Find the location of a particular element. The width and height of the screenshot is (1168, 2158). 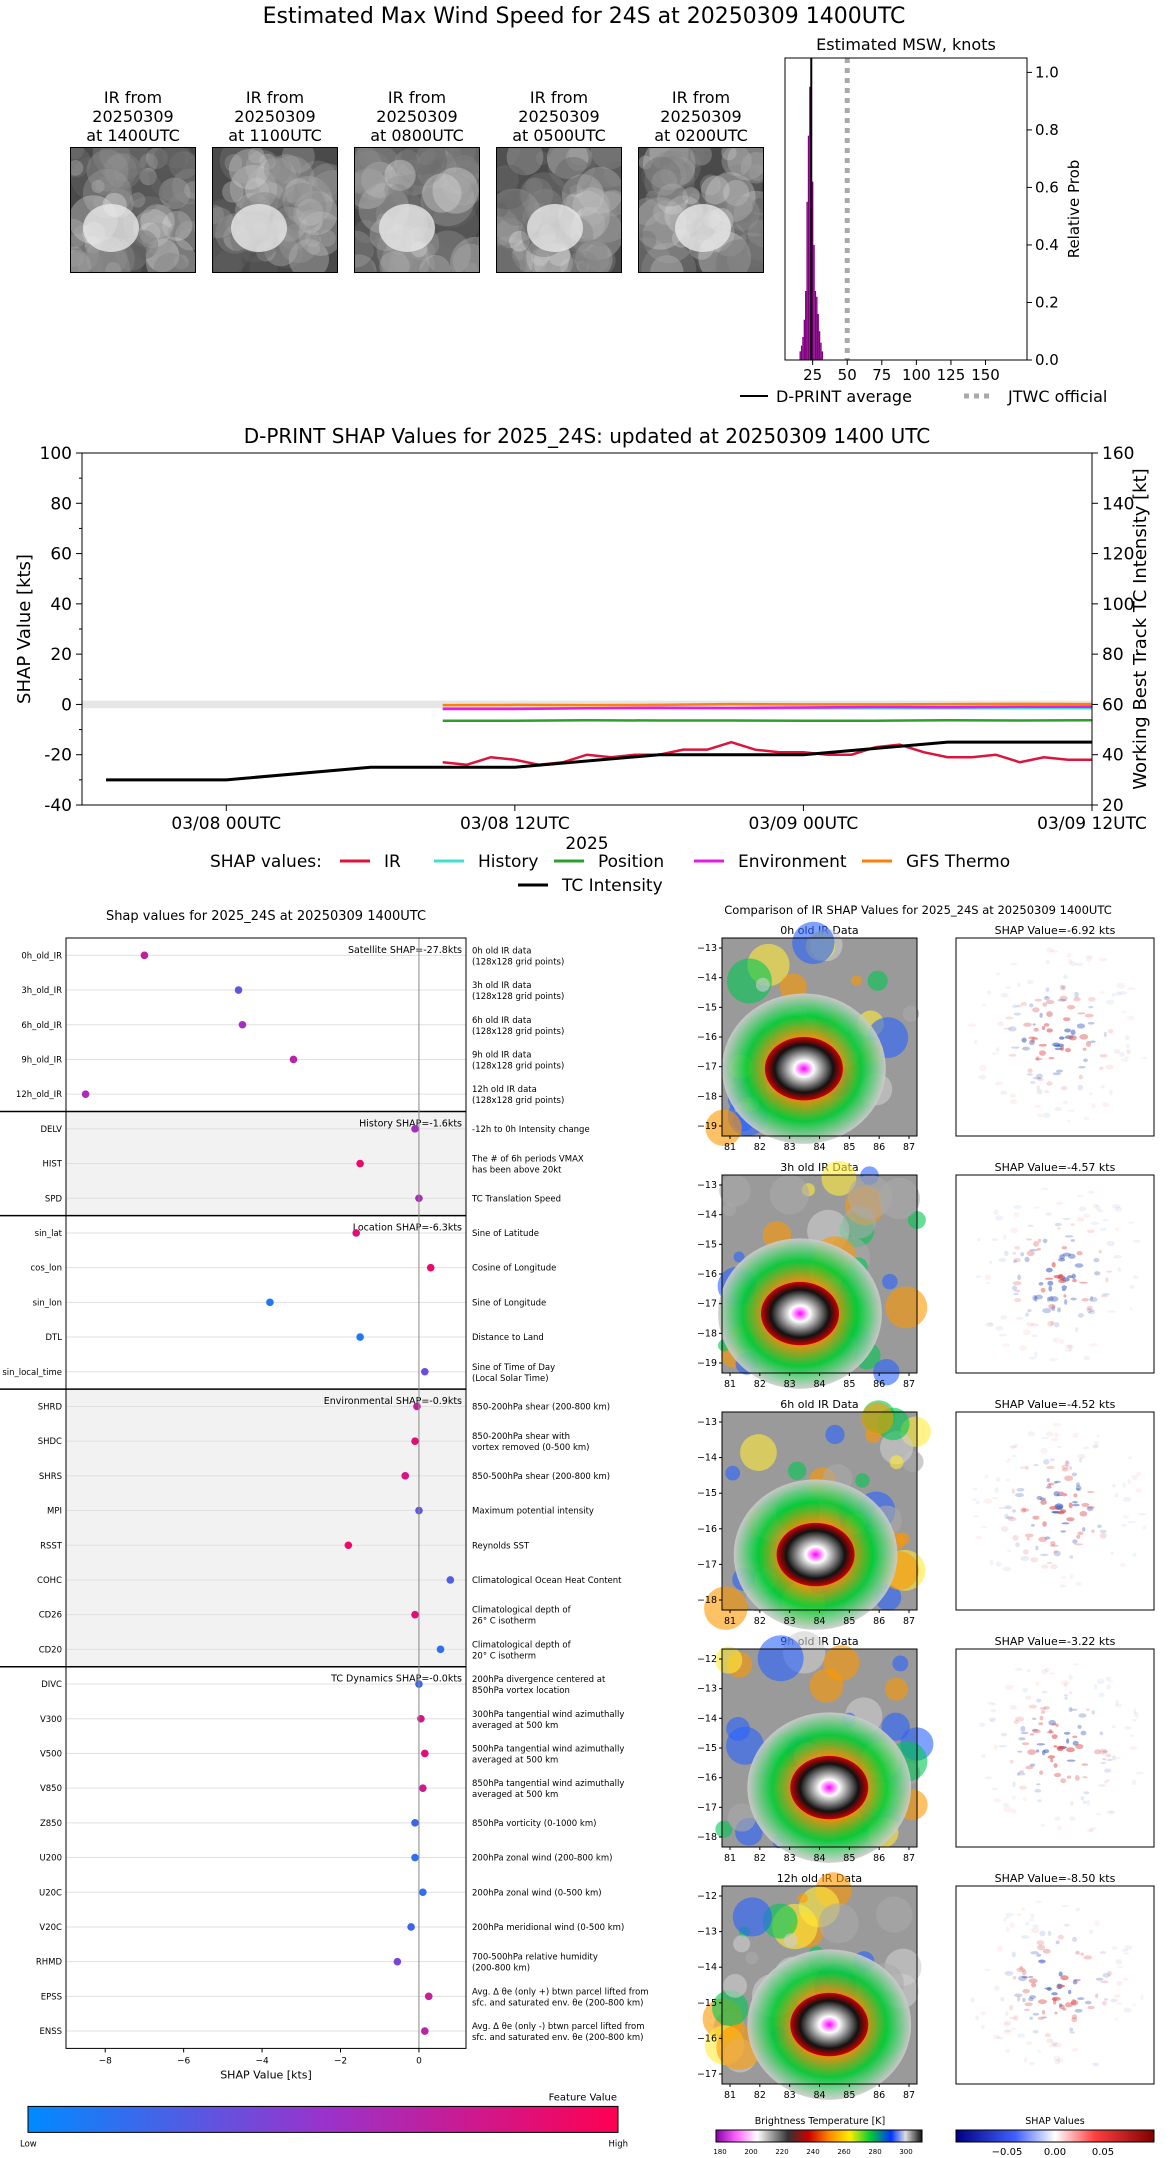

histogram-xtick-label: 75 is located at coordinates (881, 375).